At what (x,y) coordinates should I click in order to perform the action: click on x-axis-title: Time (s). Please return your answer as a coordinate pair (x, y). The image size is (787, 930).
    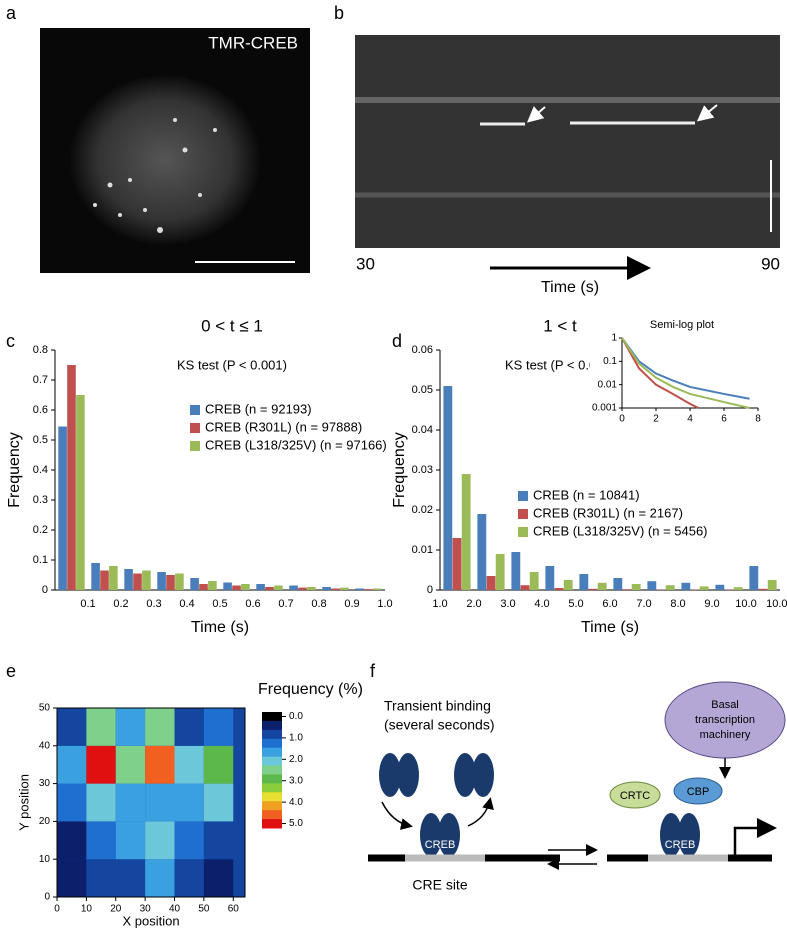
    Looking at the image, I should click on (610, 627).